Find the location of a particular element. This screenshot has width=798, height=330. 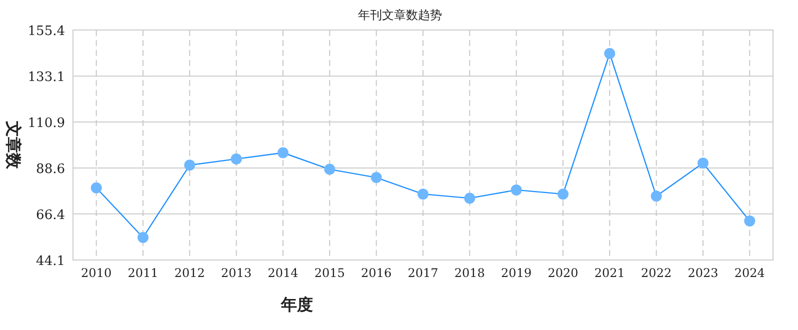

y-tick-label: 88.6 is located at coordinates (50, 170).